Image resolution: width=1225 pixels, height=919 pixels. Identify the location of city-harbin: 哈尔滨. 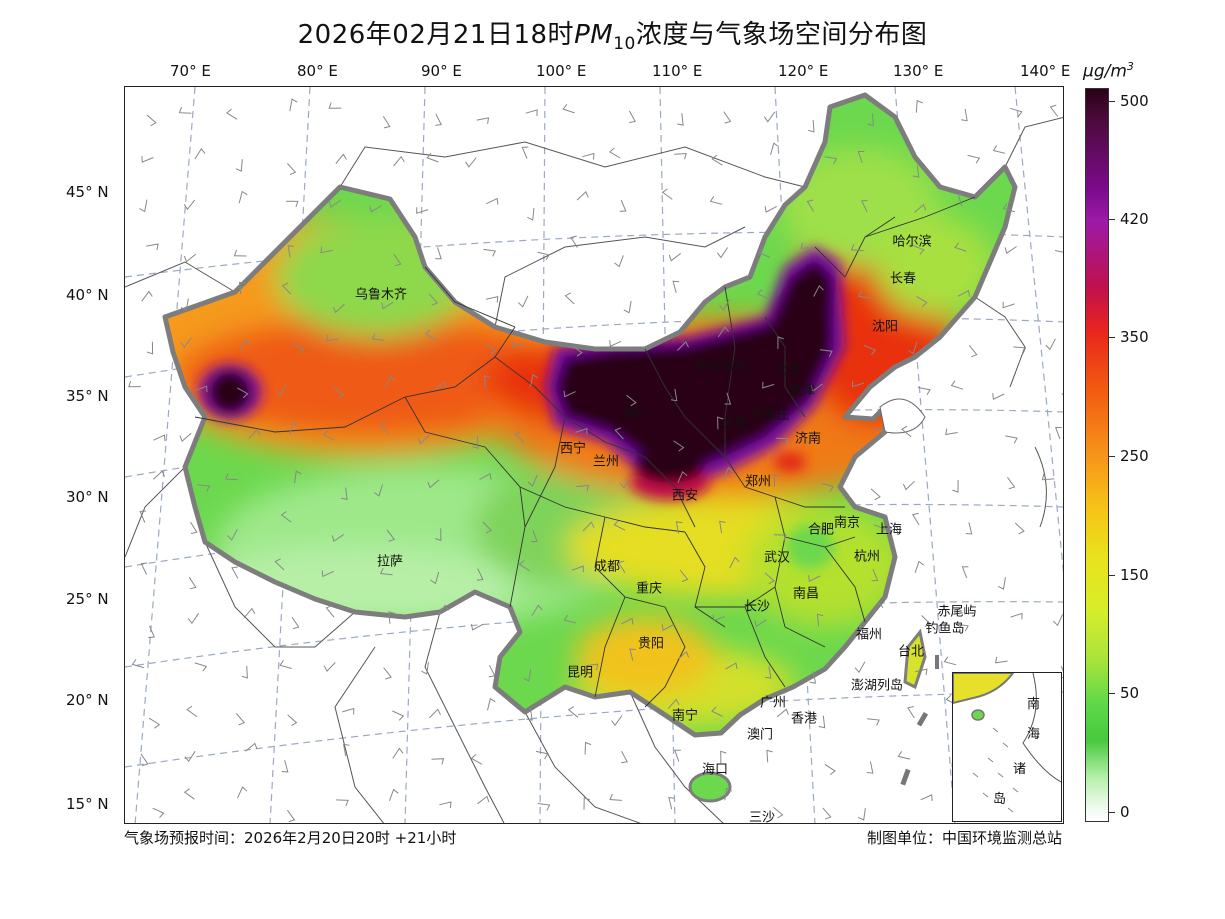
(912, 242).